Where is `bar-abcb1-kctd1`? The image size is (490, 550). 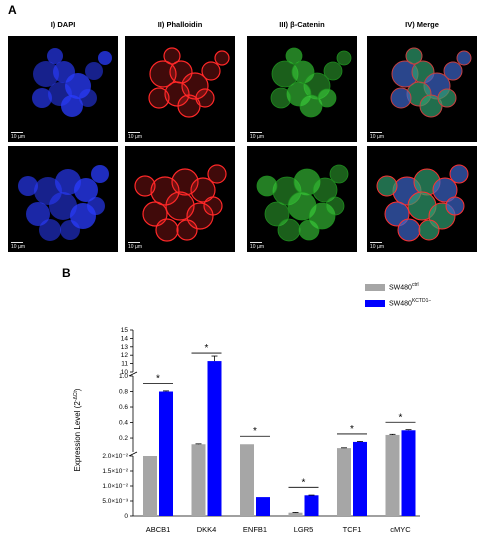 bar-abcb1-kctd1 is located at coordinates (166, 453).